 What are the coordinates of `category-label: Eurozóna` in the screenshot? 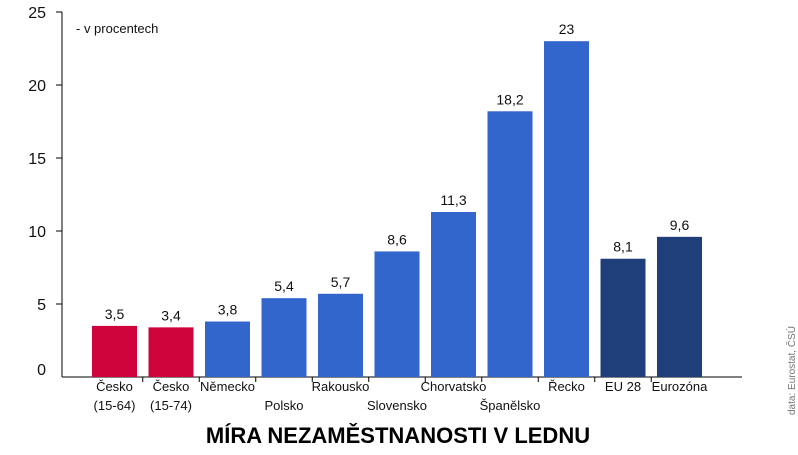 It's located at (680, 386).